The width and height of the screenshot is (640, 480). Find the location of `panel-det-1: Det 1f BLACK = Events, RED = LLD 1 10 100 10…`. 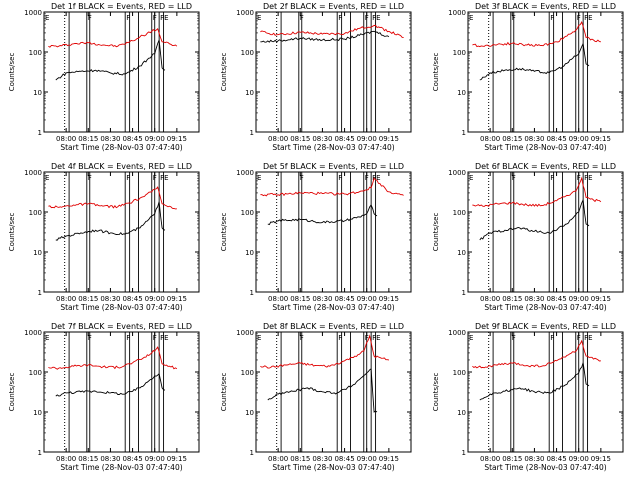

panel-det-1: Det 1f BLACK = Events, RED = LLD 1 10 100 10… is located at coordinates (104, 77).